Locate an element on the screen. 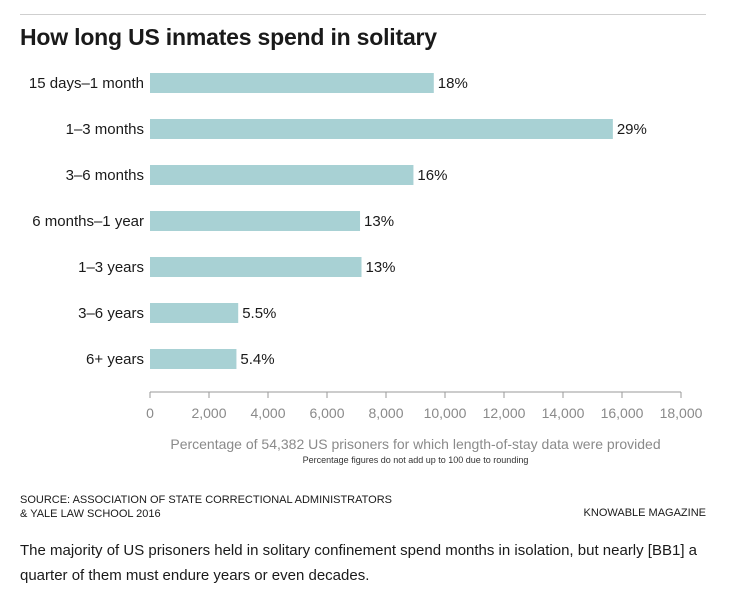 The height and width of the screenshot is (599, 736). data-label: 16% is located at coordinates (432, 175).